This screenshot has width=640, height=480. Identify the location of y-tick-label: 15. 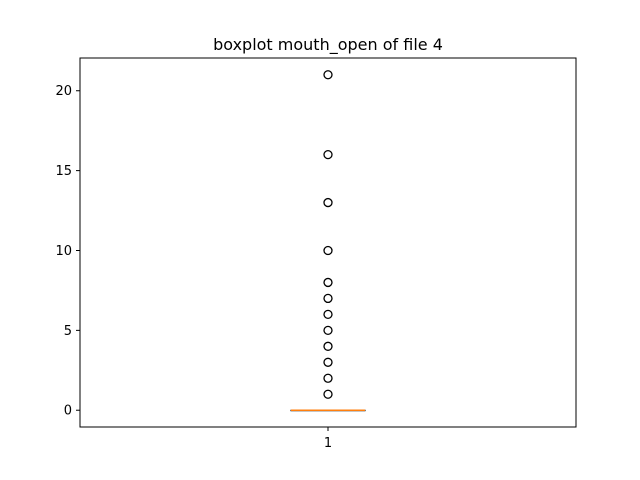
(63, 171).